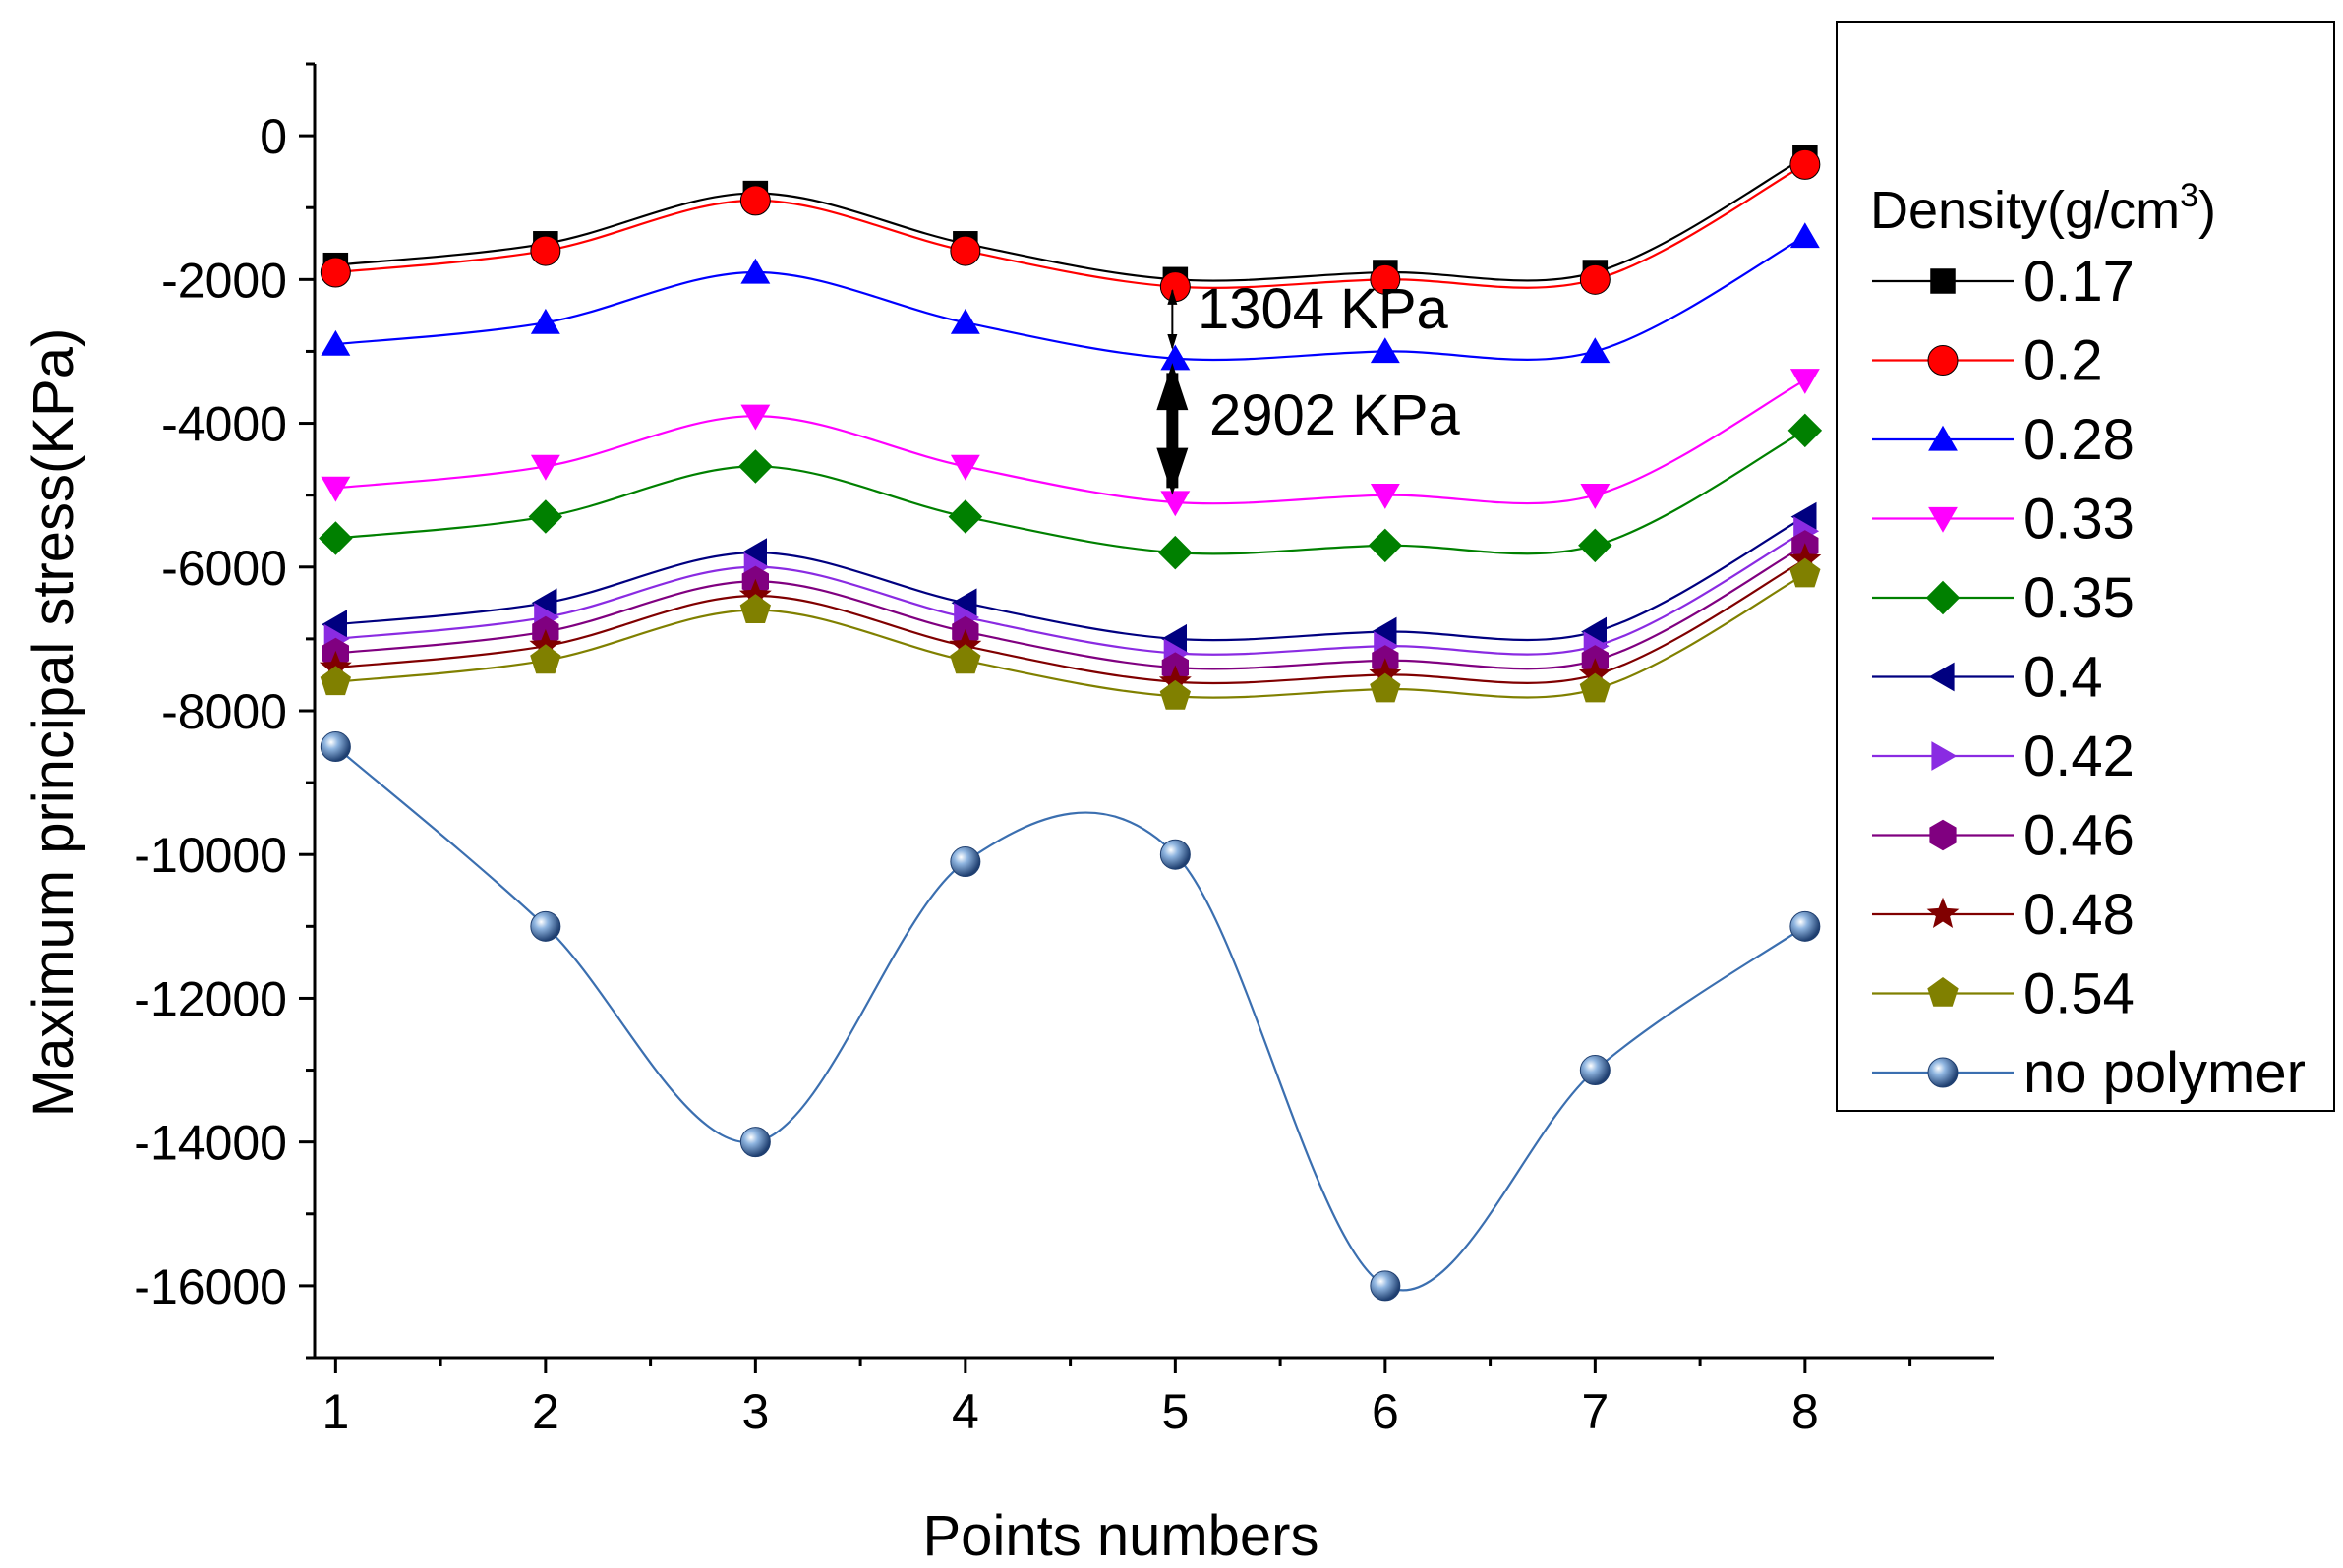  Describe the element at coordinates (2164, 1073) in the screenshot. I see `legend-label: no polymer` at that location.